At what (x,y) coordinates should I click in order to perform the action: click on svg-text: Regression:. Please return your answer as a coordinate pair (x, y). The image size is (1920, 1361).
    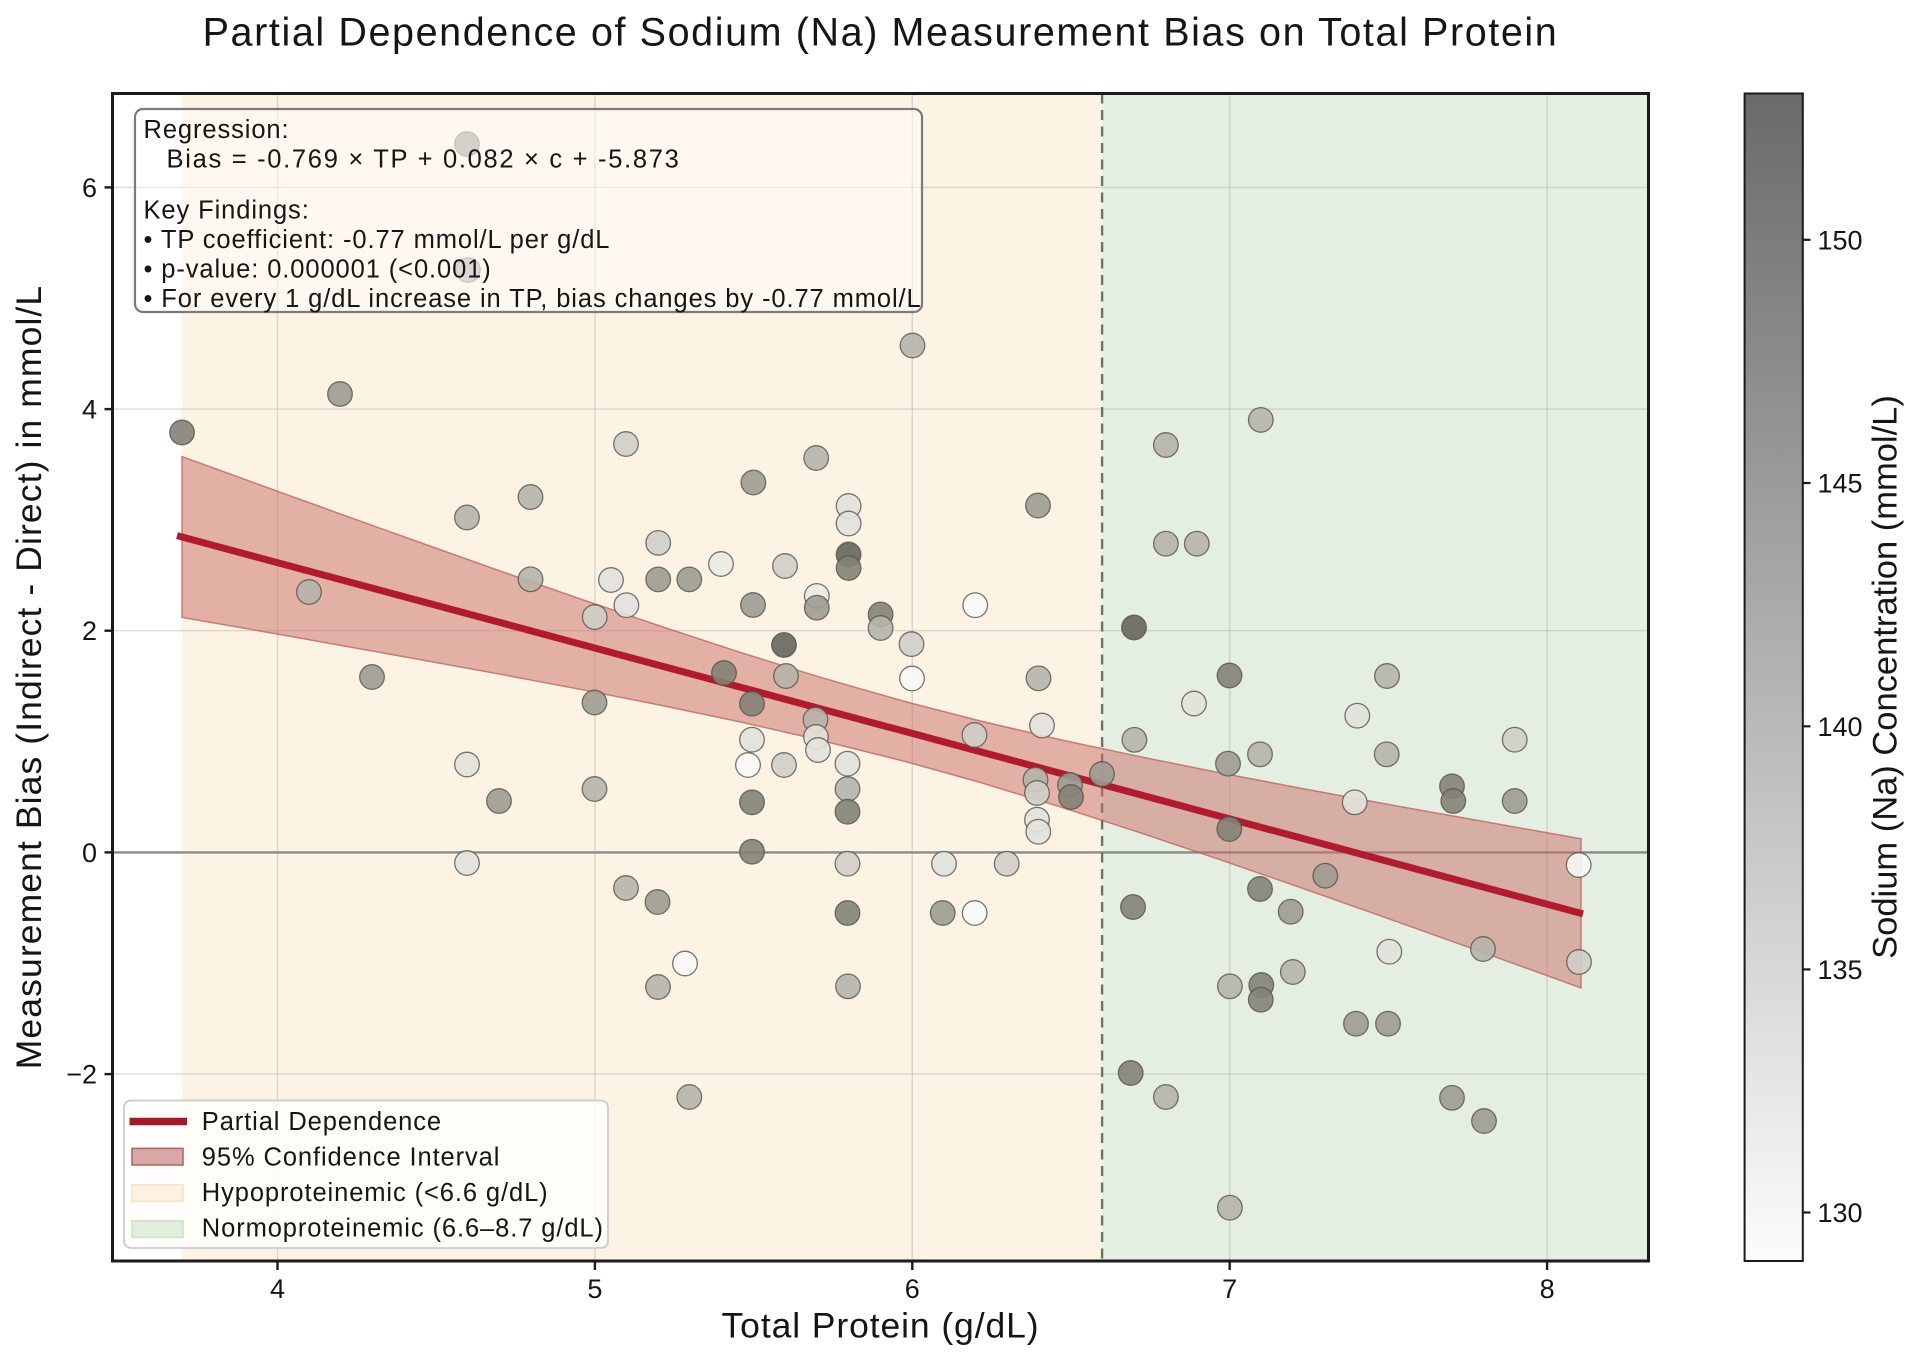
    Looking at the image, I should click on (217, 130).